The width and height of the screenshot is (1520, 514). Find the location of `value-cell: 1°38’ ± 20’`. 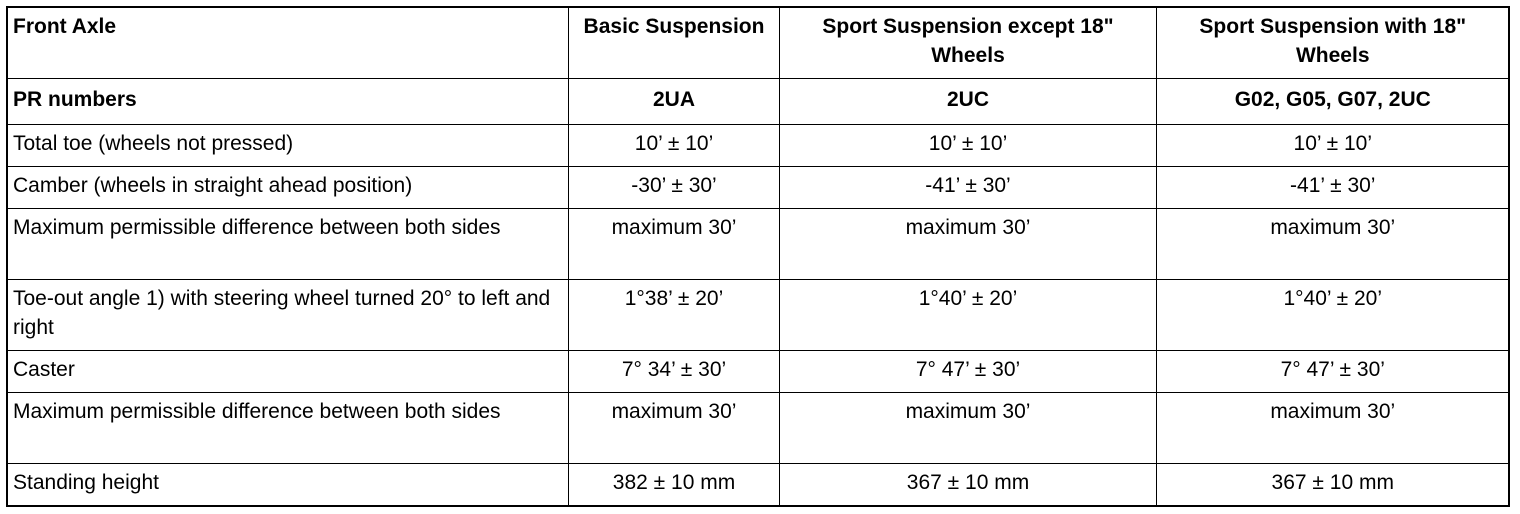

value-cell: 1°38’ ± 20’ is located at coordinates (673, 315).